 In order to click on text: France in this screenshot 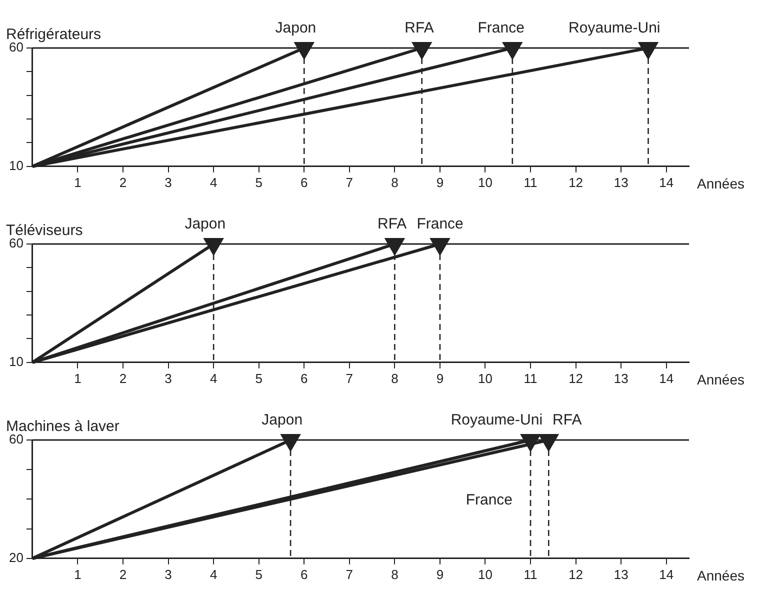, I will do `click(489, 500)`.